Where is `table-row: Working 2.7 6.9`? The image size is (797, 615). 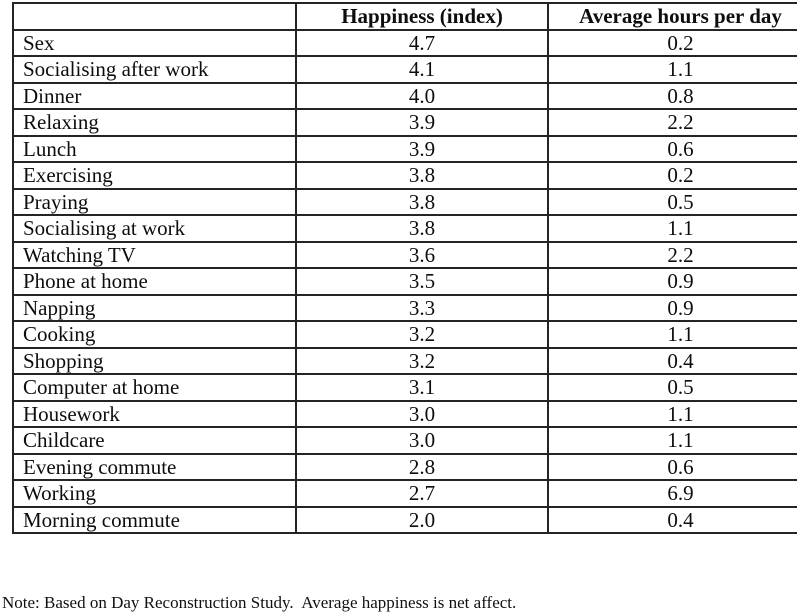 table-row: Working 2.7 6.9 is located at coordinates (404, 493).